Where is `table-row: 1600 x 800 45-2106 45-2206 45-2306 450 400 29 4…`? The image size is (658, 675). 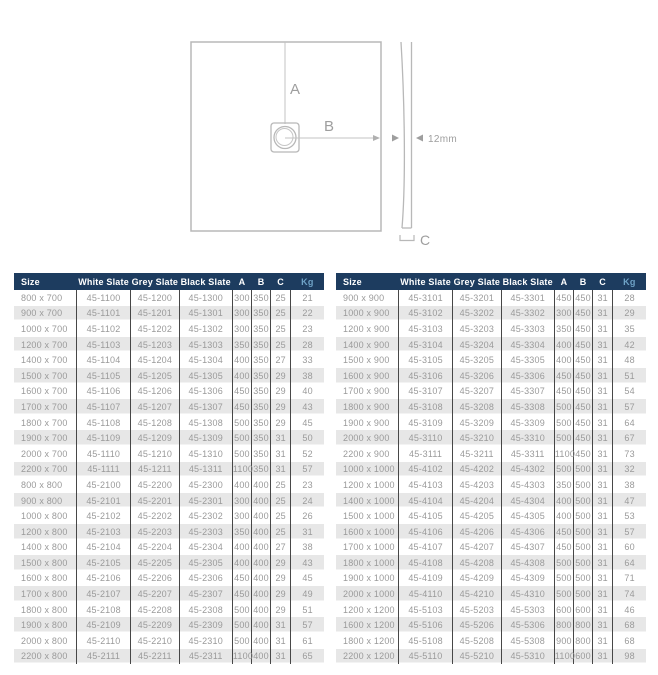 table-row: 1600 x 800 45-2106 45-2206 45-2306 450 400 29 4… is located at coordinates (169, 578).